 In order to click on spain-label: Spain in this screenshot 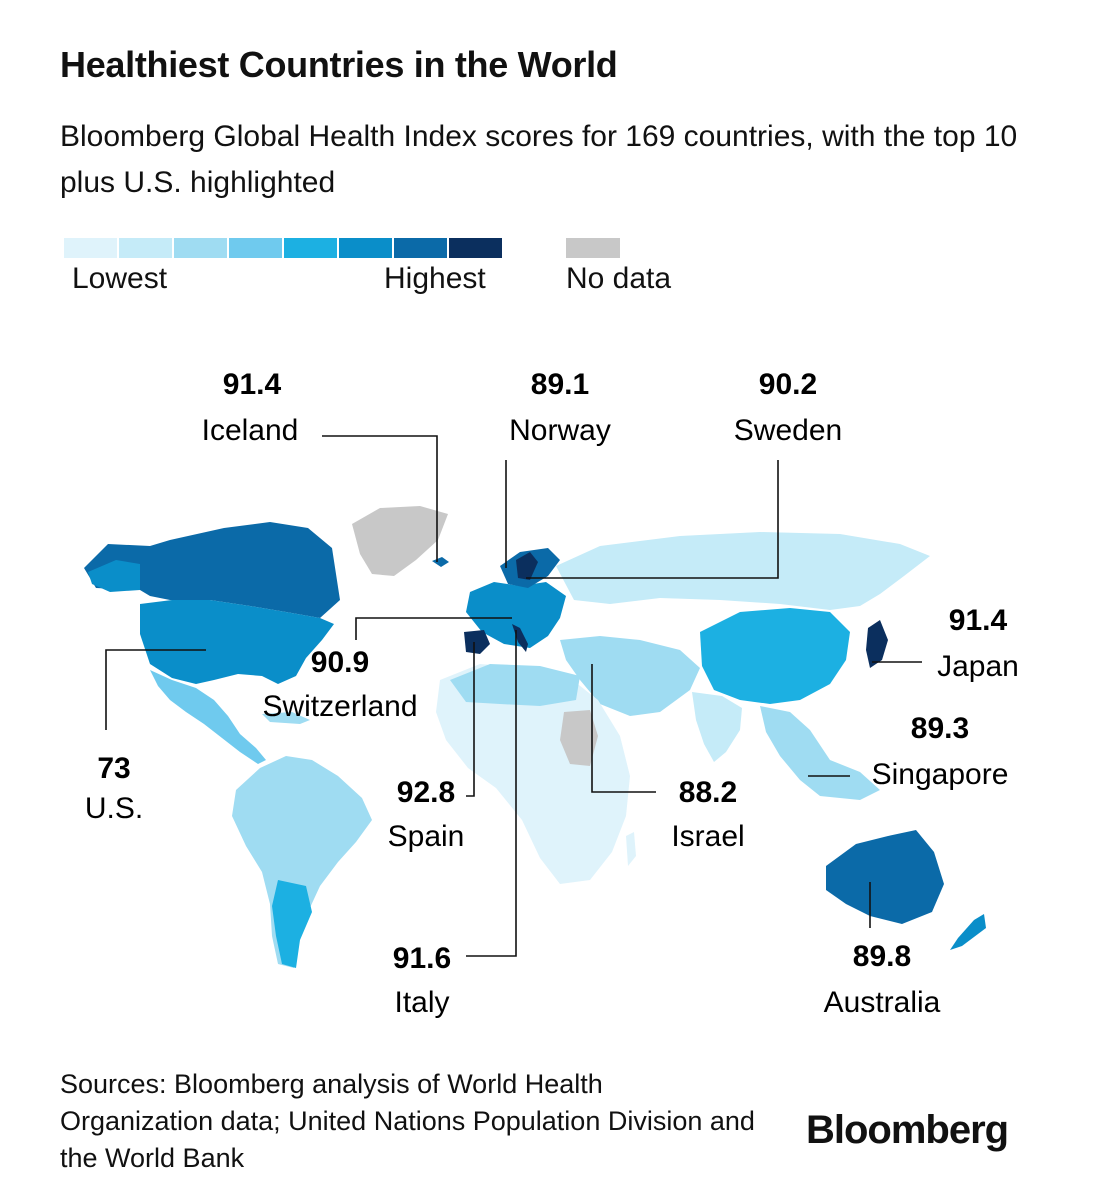, I will do `click(426, 836)`.